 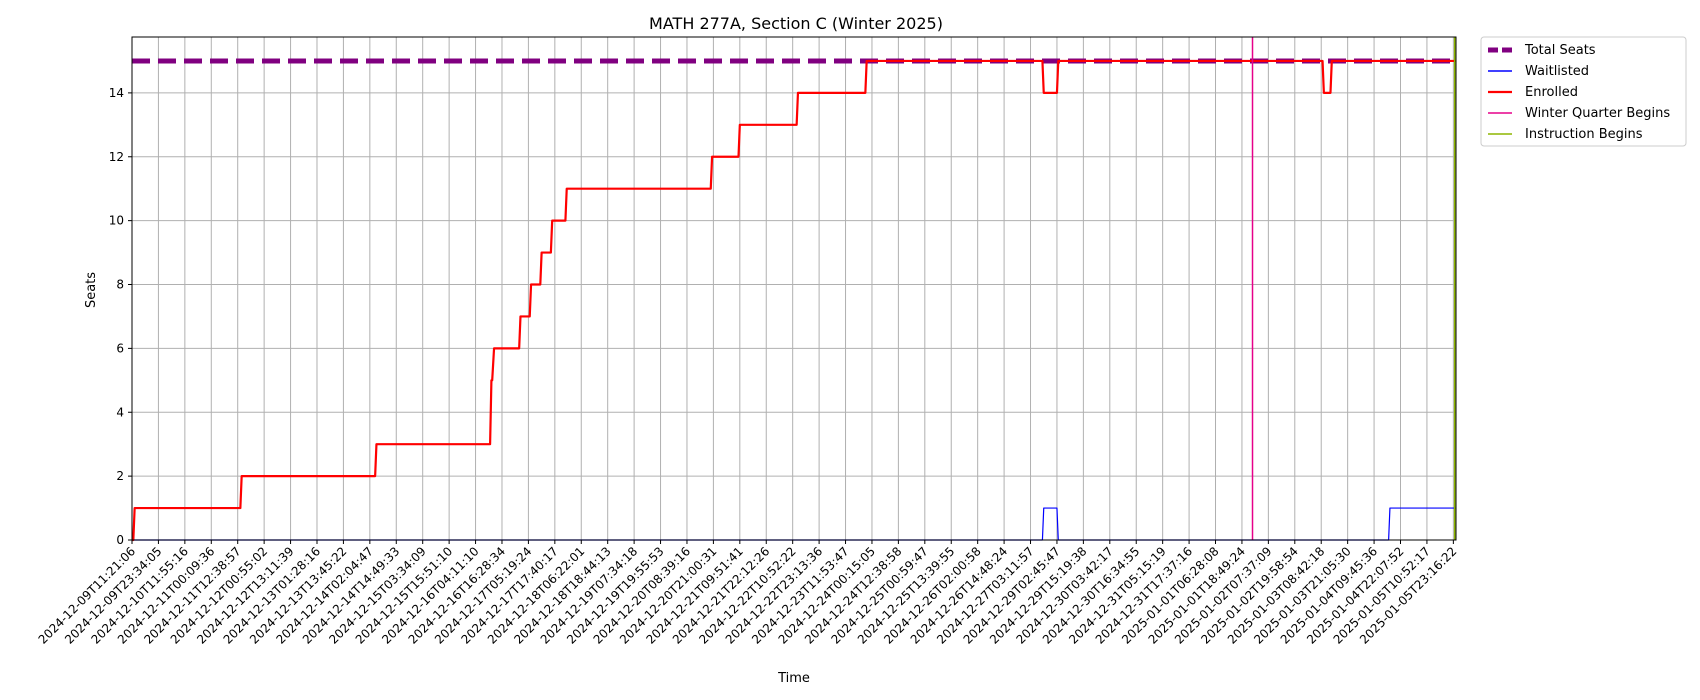 I want to click on chart-title: MATH 277A, Section C (Winter 2025), so click(x=796, y=23).